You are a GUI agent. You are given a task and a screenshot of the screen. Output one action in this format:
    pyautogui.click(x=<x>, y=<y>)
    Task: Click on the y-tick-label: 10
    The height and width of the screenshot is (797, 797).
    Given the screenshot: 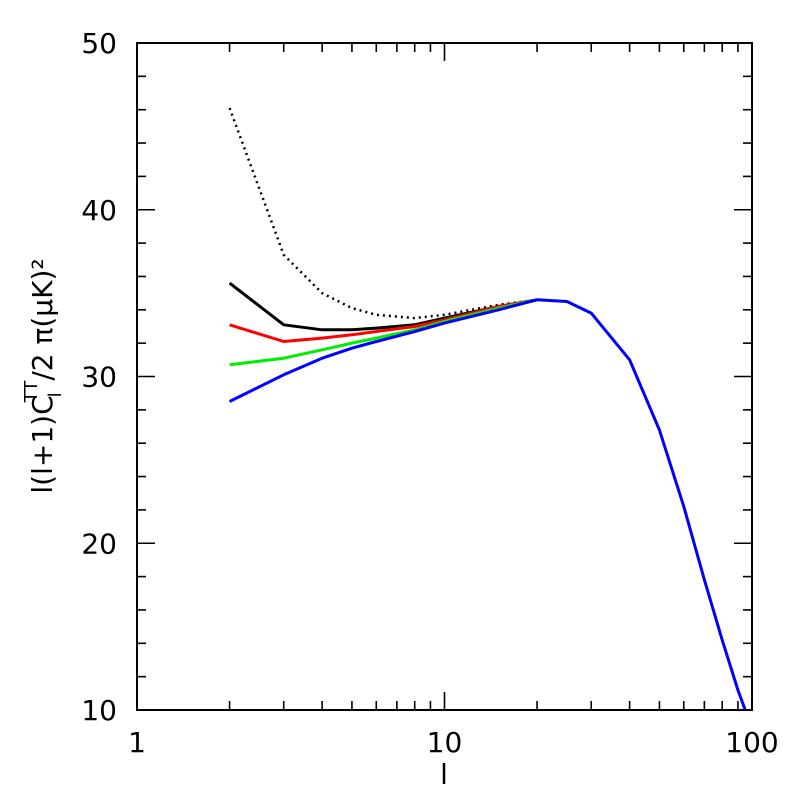 What is the action you would take?
    pyautogui.click(x=99, y=710)
    